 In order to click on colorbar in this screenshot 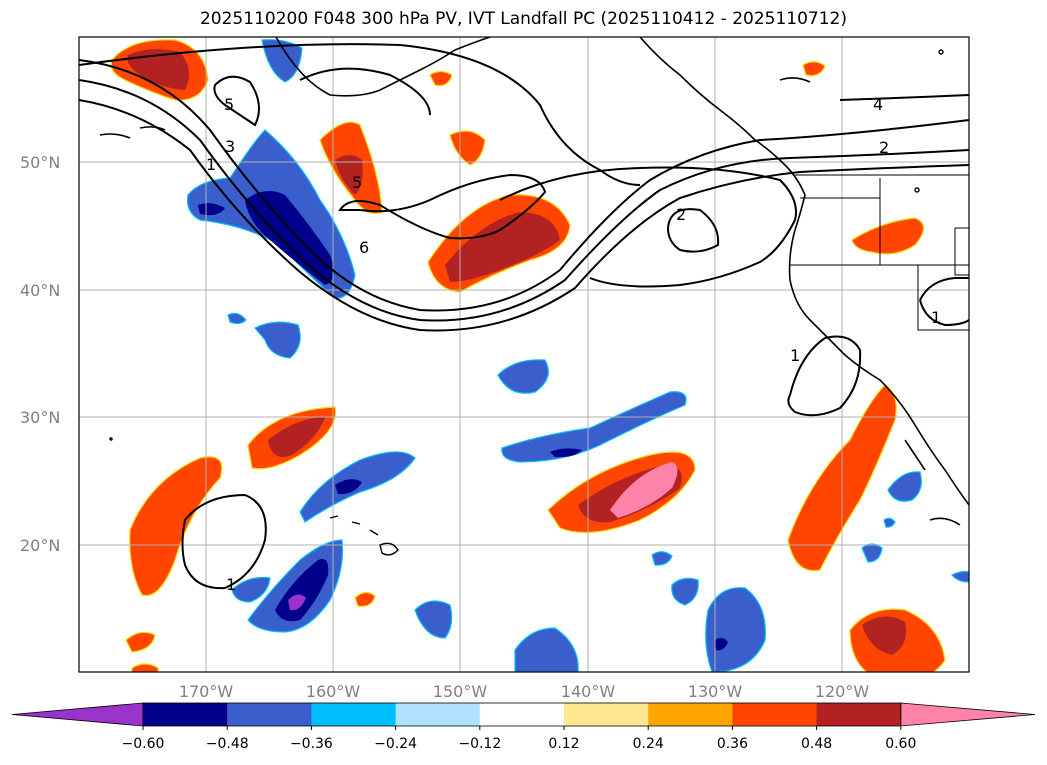, I will do `click(523, 714)`.